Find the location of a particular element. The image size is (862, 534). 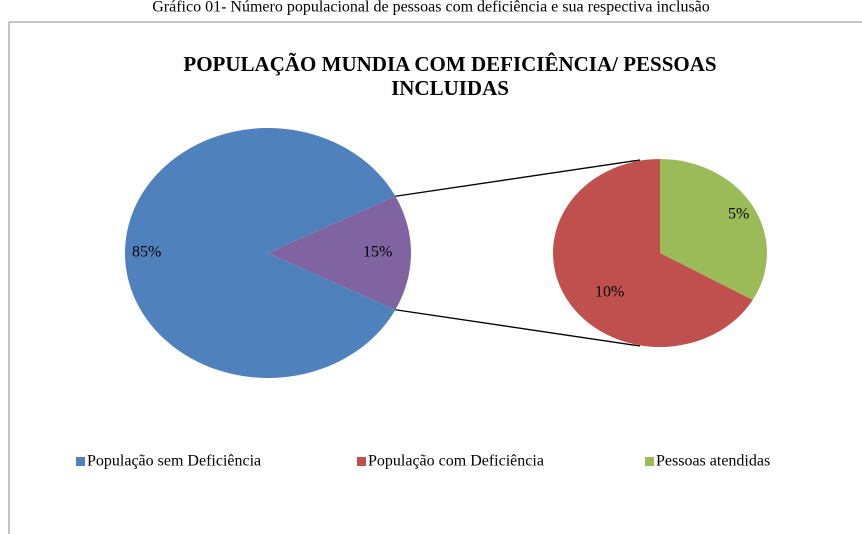

data-label: 10% is located at coordinates (609, 292).